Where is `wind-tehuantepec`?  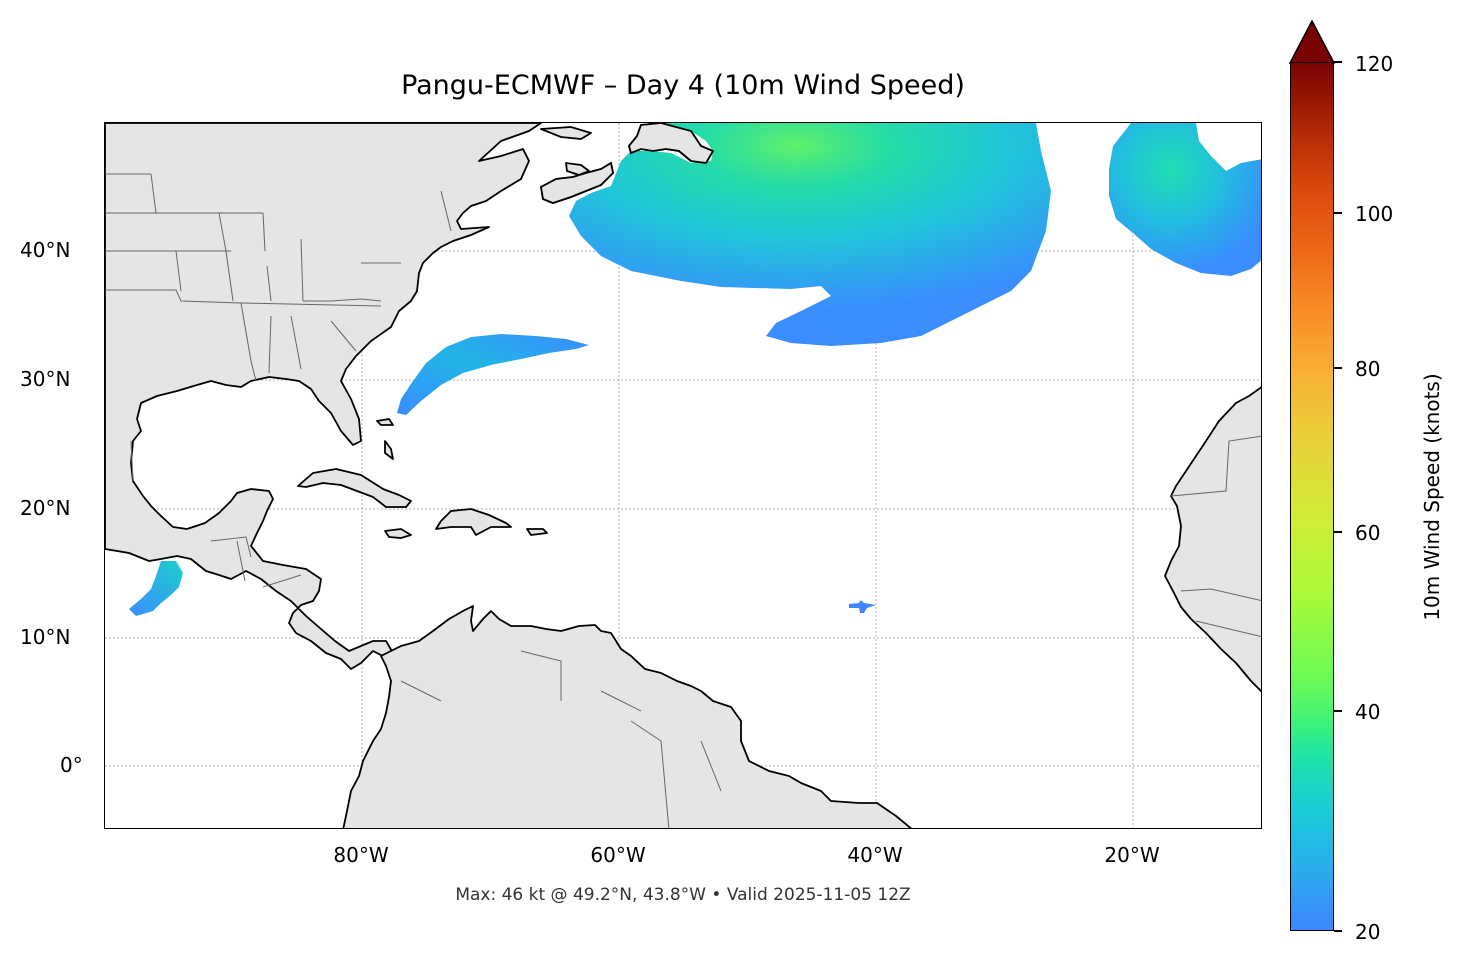 wind-tehuantepec is located at coordinates (156, 588).